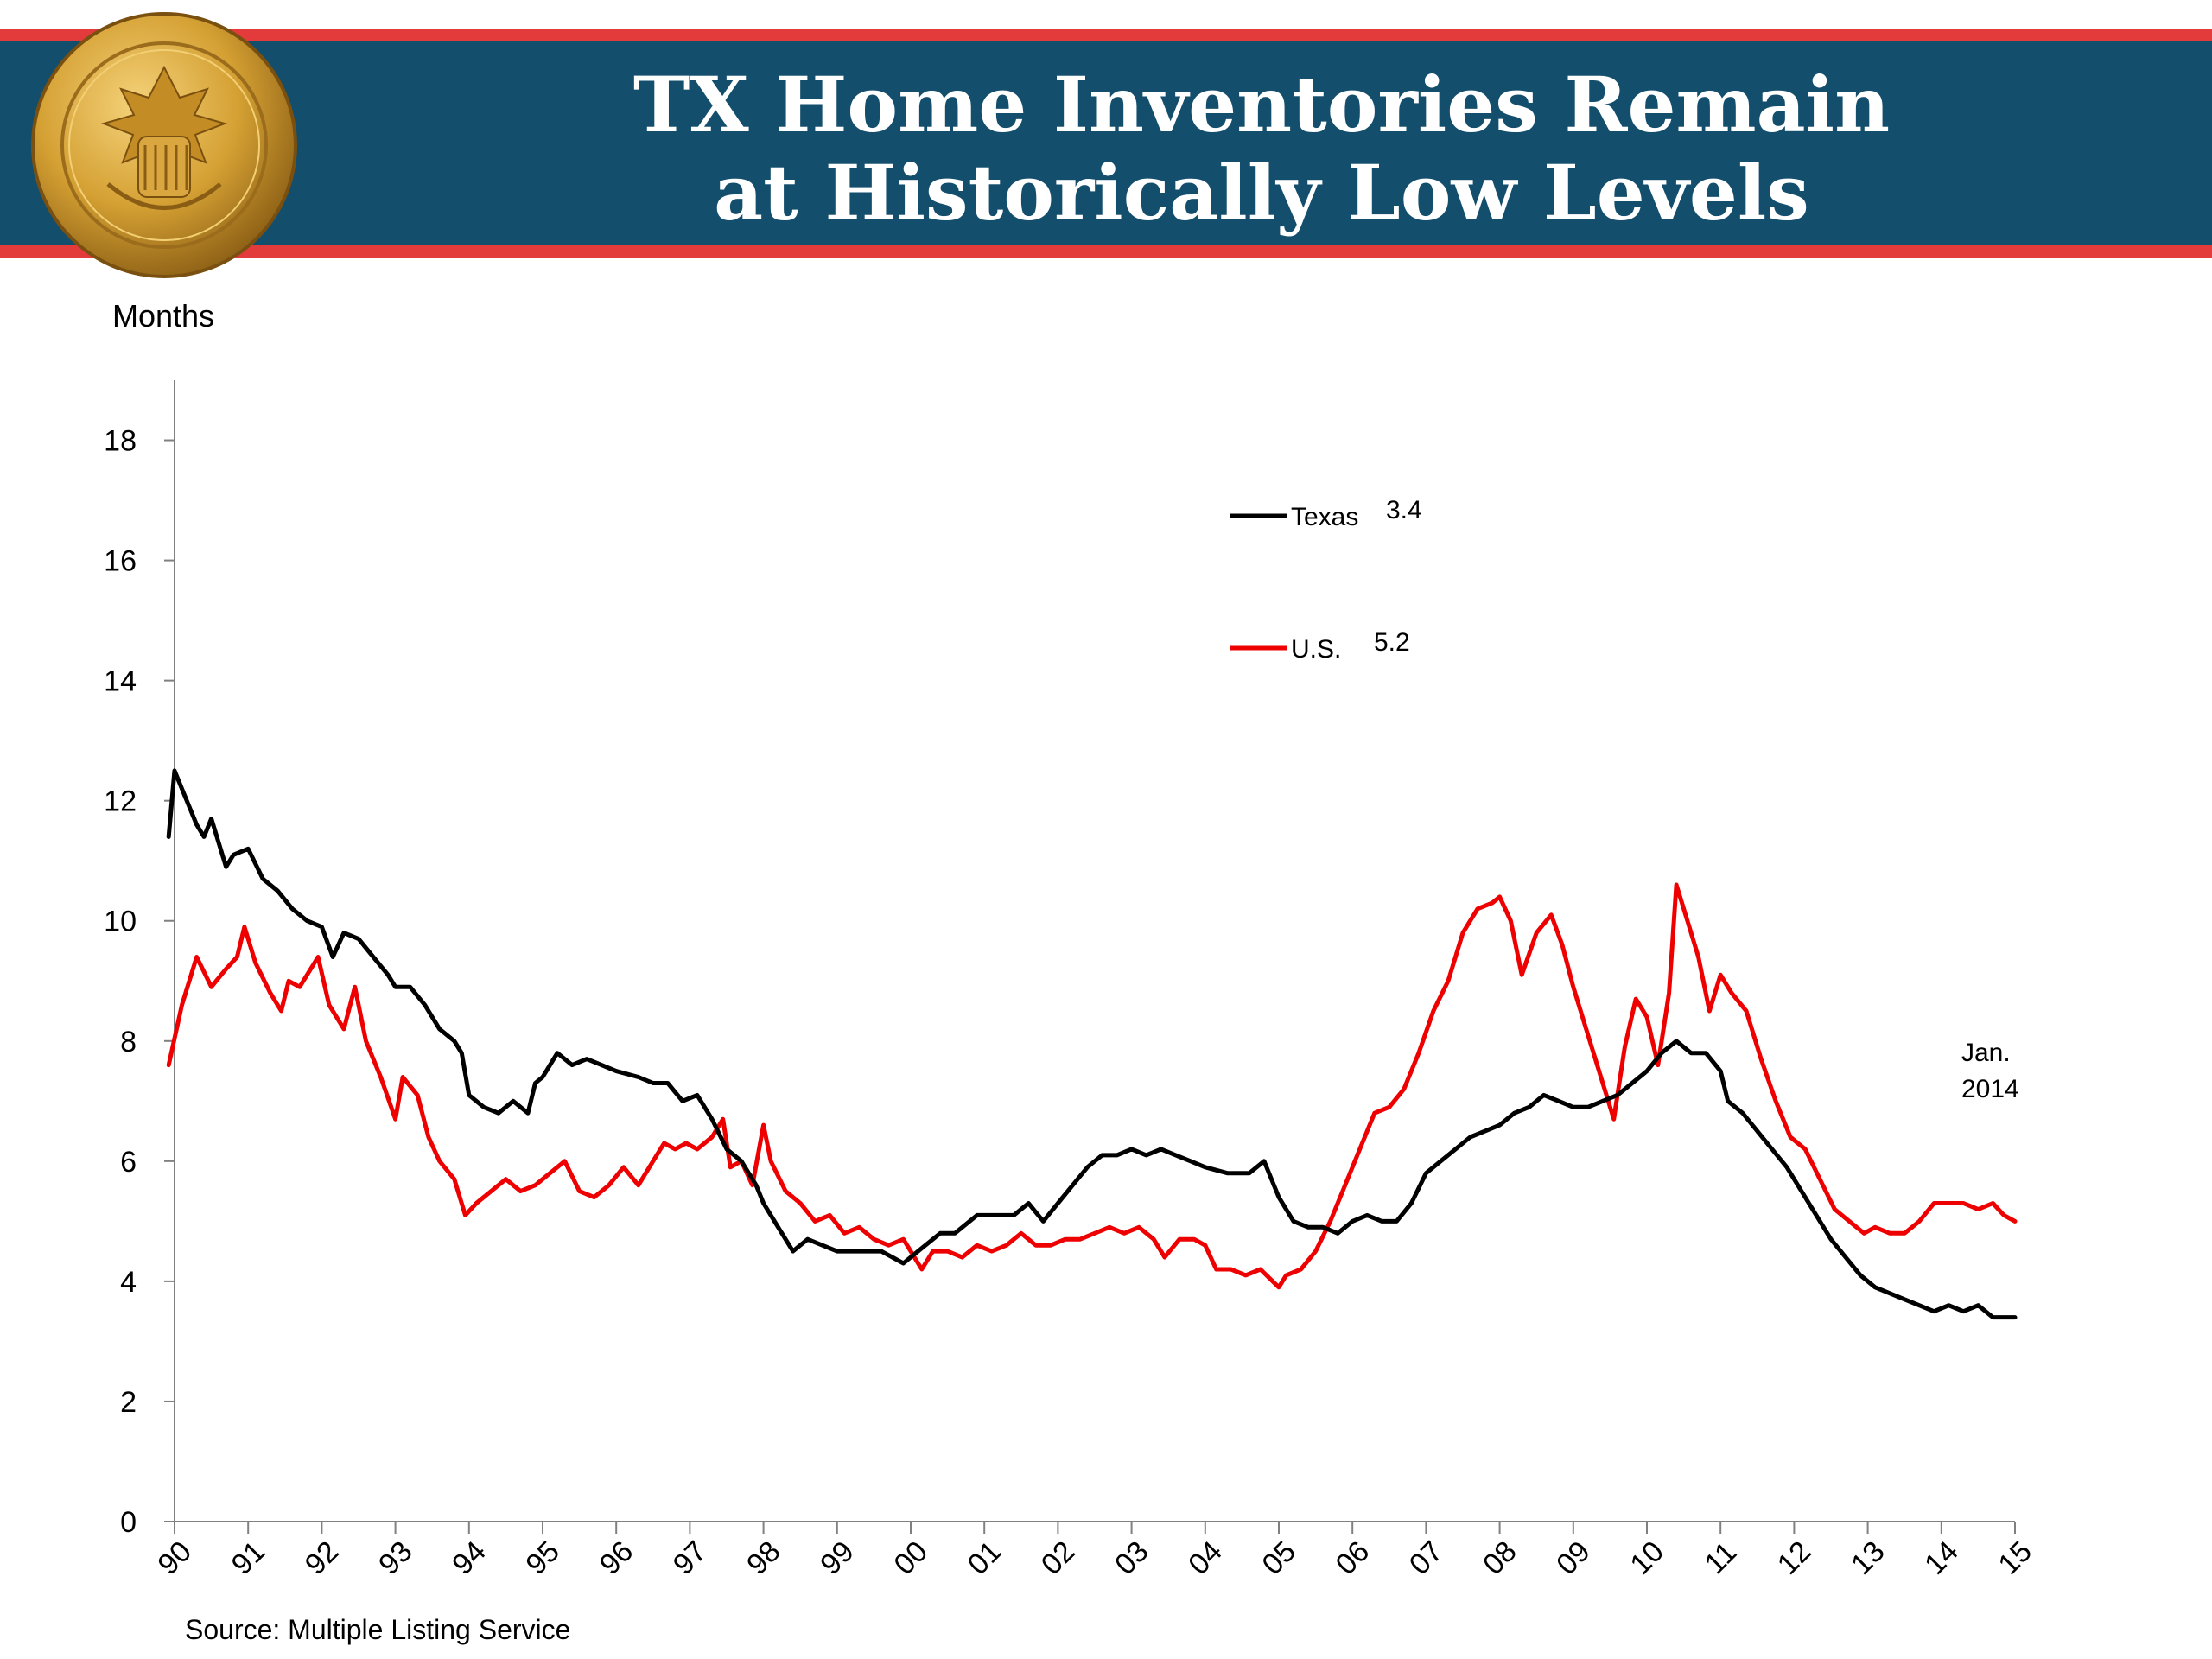 Image resolution: width=2212 pixels, height=1659 pixels. I want to click on x-tick-label: 07, so click(1426, 1558).